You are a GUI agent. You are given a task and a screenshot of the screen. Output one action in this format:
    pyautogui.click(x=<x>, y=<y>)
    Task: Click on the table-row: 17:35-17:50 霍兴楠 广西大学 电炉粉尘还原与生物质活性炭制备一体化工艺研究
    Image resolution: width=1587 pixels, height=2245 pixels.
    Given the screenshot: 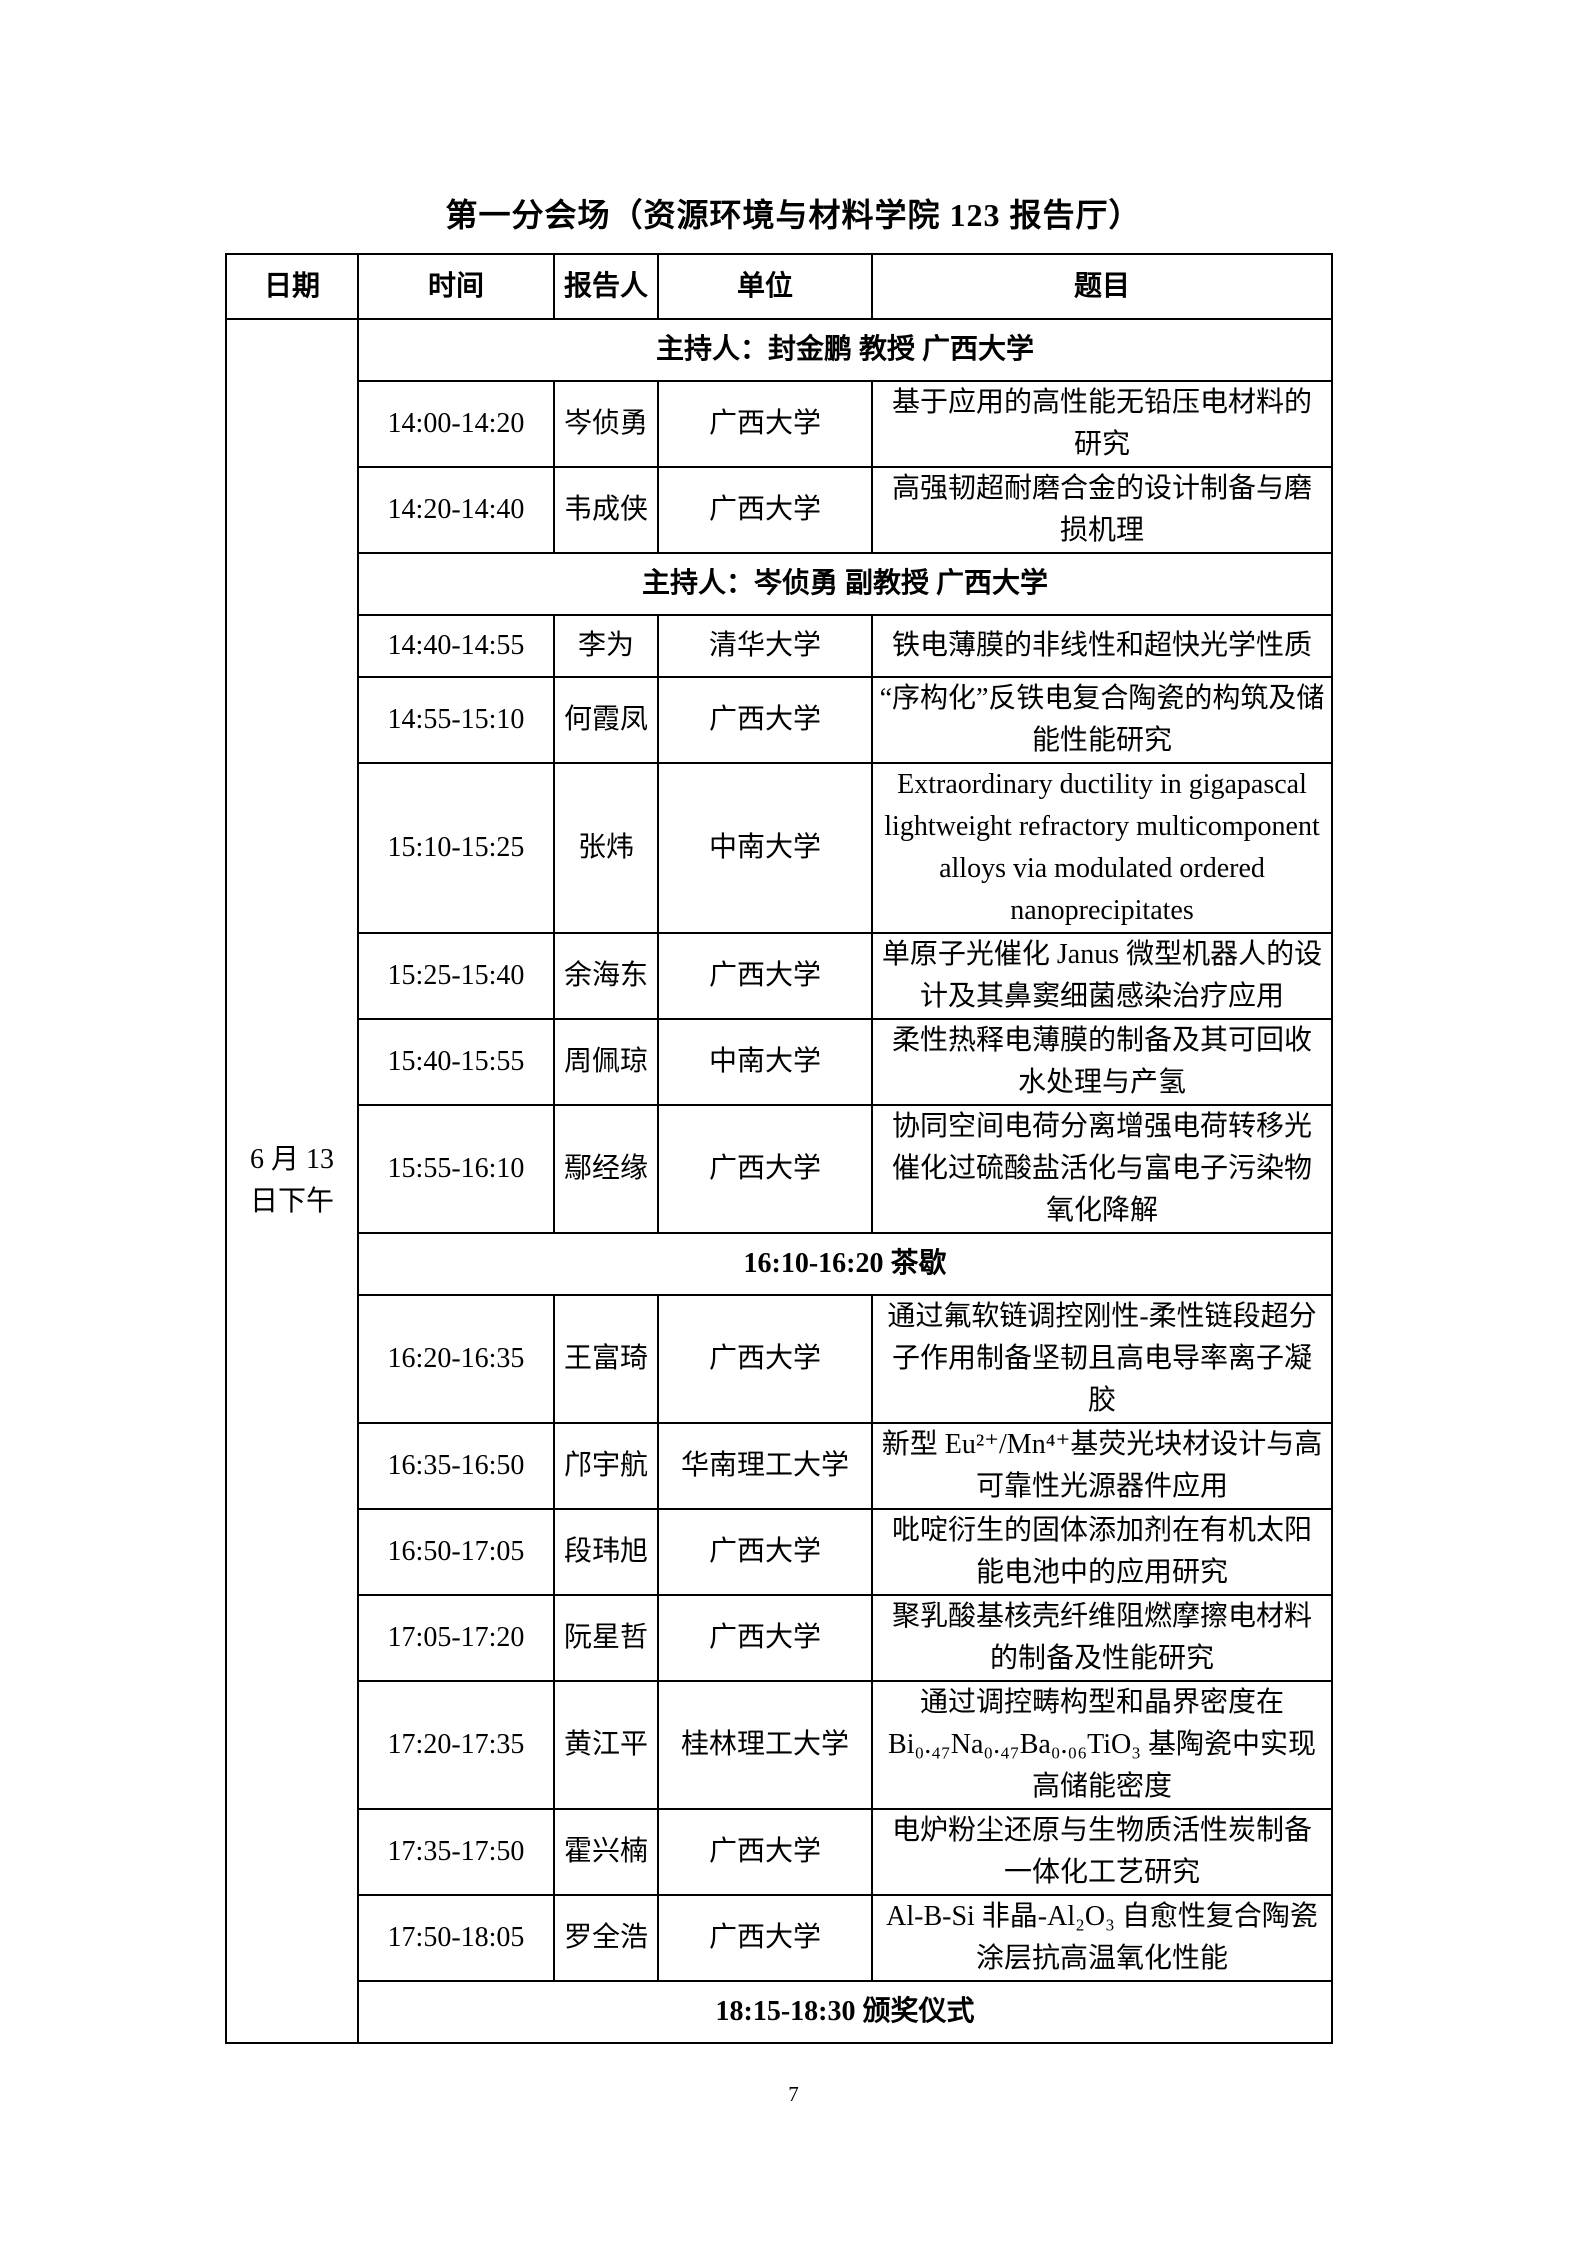 What is the action you would take?
    pyautogui.click(x=779, y=1852)
    